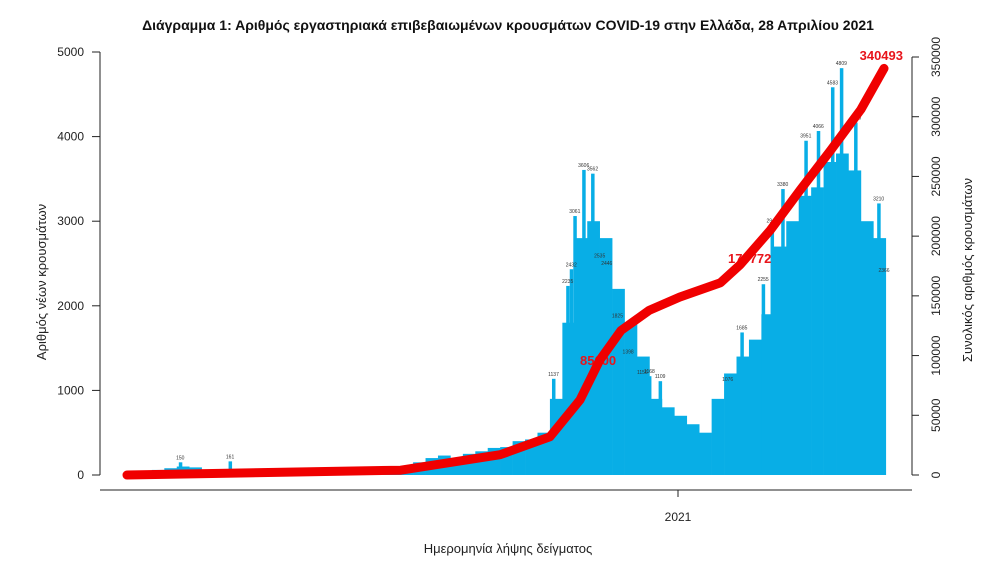  What do you see at coordinates (617, 317) in the screenshot?
I see `bar-value-label: 1825` at bounding box center [617, 317].